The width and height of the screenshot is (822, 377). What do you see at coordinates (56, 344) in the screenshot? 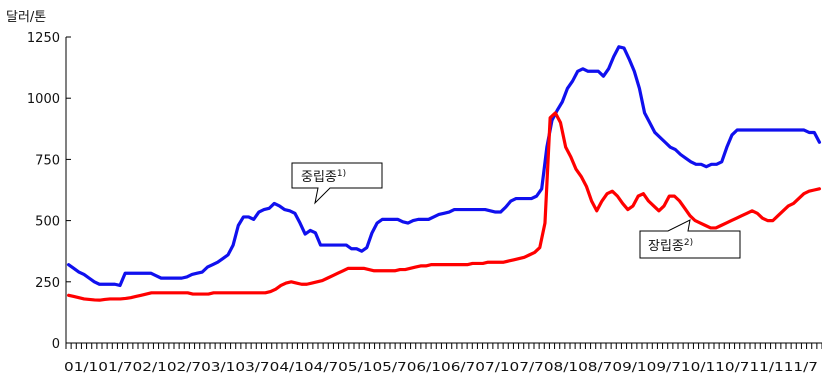
I see `y-tick-label: 0` at bounding box center [56, 344].